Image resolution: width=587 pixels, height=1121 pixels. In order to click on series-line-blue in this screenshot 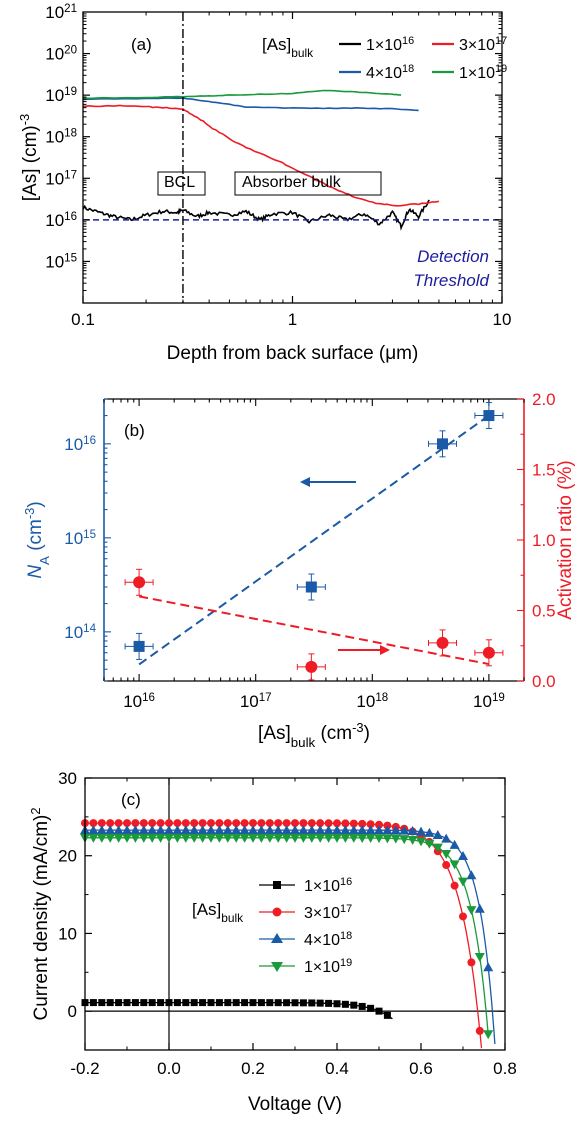, I will do `click(250, 104)`.